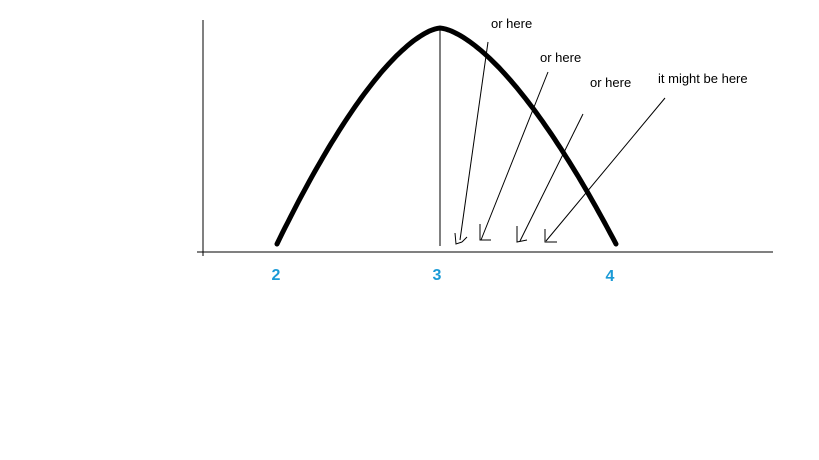  I want to click on annotation-text-3: or here, so click(610, 82).